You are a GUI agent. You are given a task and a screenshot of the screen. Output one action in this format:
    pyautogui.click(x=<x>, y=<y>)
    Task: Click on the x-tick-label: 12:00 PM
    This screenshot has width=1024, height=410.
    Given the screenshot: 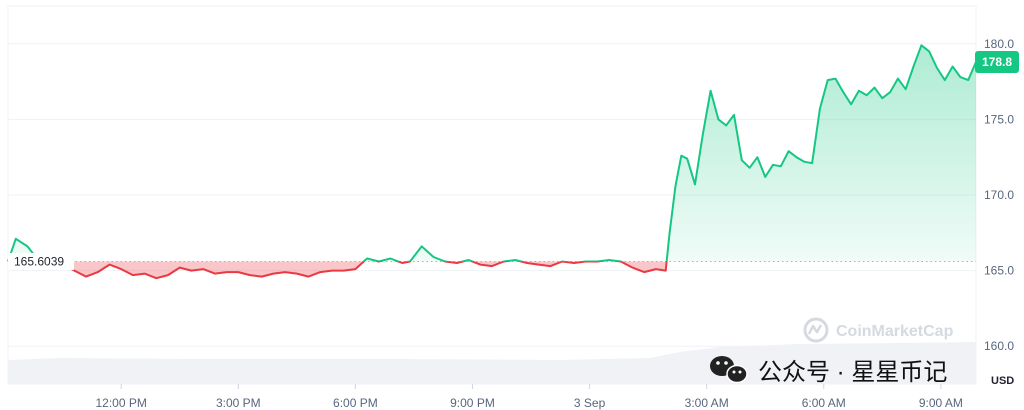 What is the action you would take?
    pyautogui.click(x=121, y=403)
    